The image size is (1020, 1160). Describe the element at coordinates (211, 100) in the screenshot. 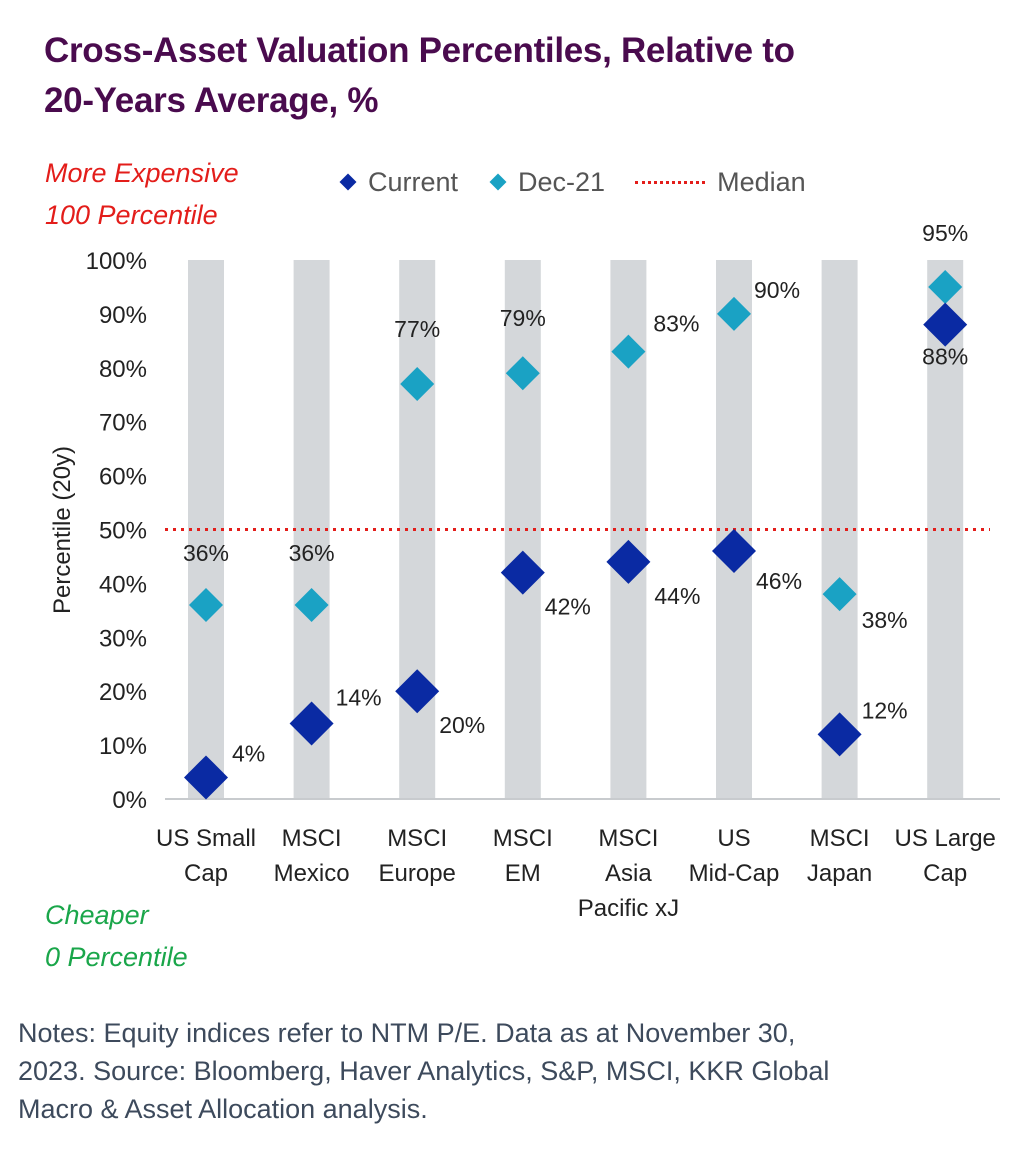

I see `chart-title-line-2: 20-Years Average, %` at that location.